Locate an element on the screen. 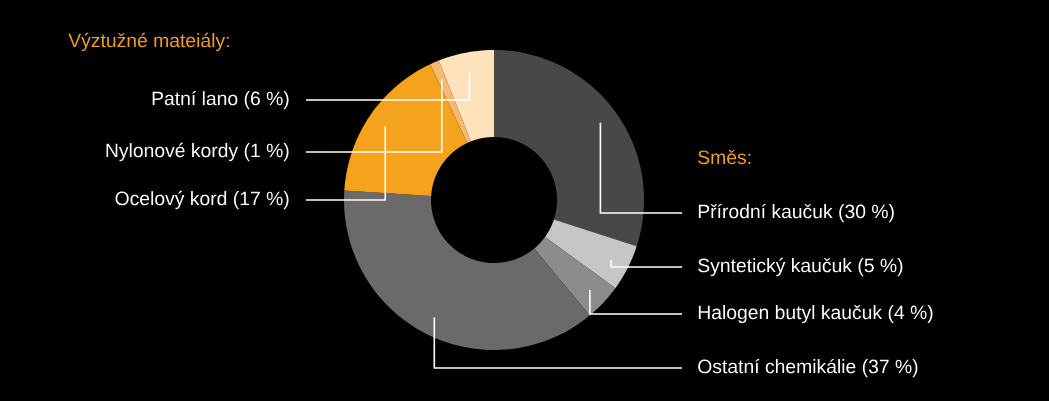 The height and width of the screenshot is (401, 1049). slice-label: Patní lano is located at coordinates (195, 98).